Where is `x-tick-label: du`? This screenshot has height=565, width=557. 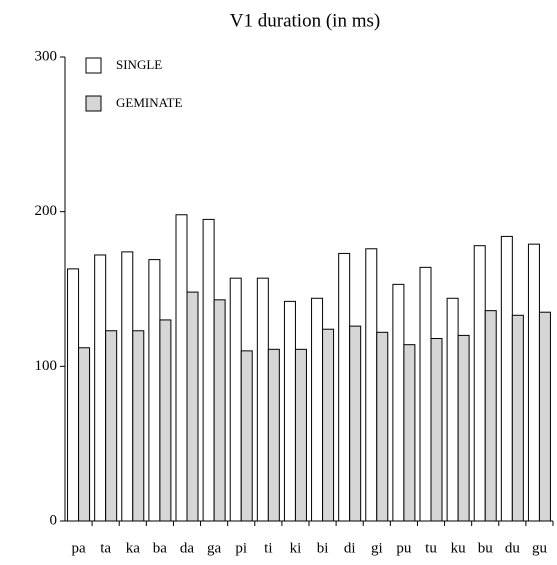 x-tick-label: du is located at coordinates (513, 548).